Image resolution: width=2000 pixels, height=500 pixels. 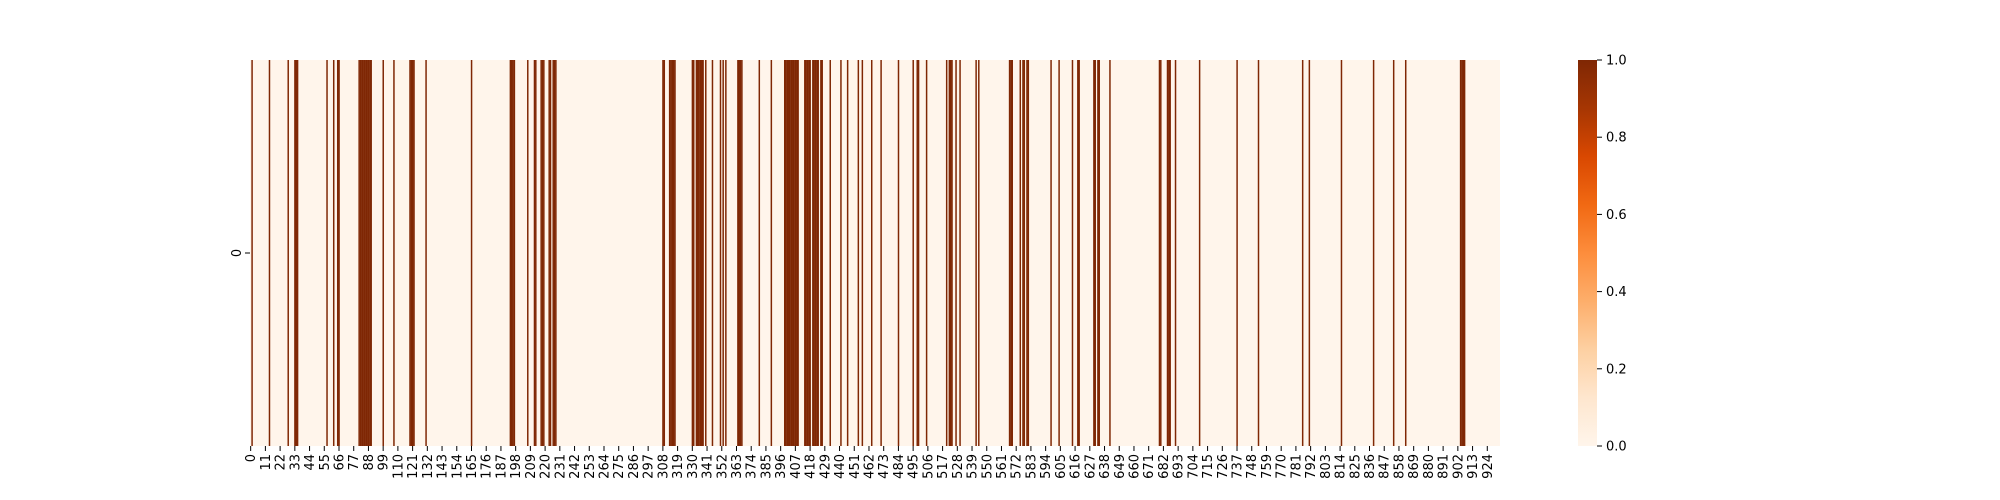 What do you see at coordinates (678, 466) in the screenshot?
I see `x-tick-label: 319` at bounding box center [678, 466].